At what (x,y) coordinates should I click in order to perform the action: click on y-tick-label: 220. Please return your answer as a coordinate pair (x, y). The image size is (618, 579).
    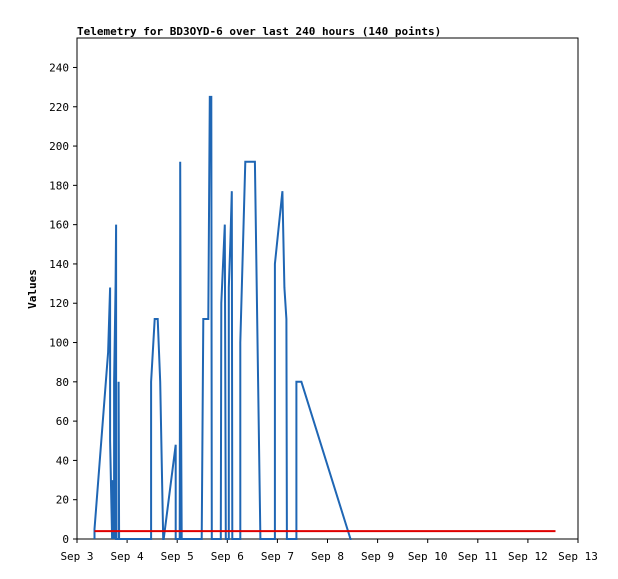
    Looking at the image, I should click on (59, 107).